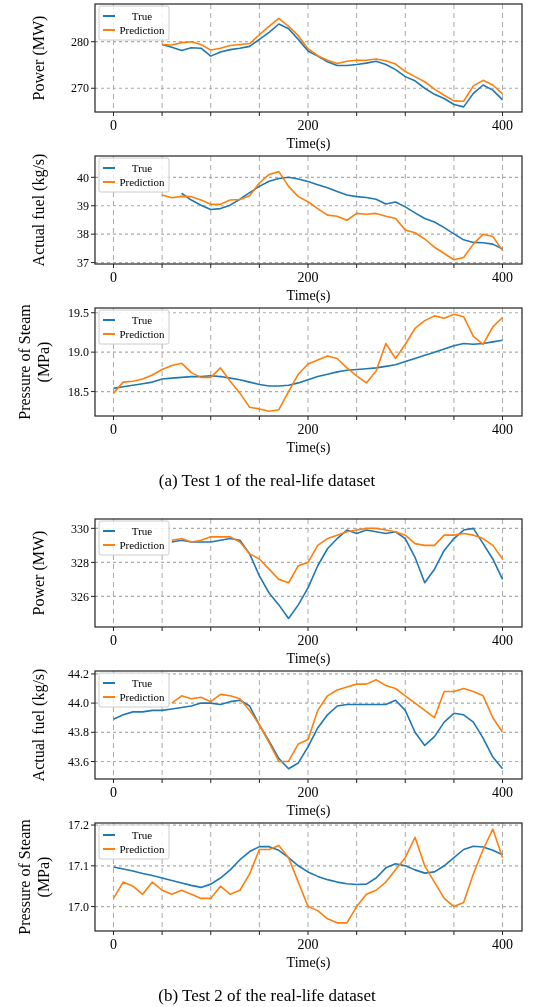 The height and width of the screenshot is (1007, 534). I want to click on y-tick-label: 19.0, so click(78, 352).